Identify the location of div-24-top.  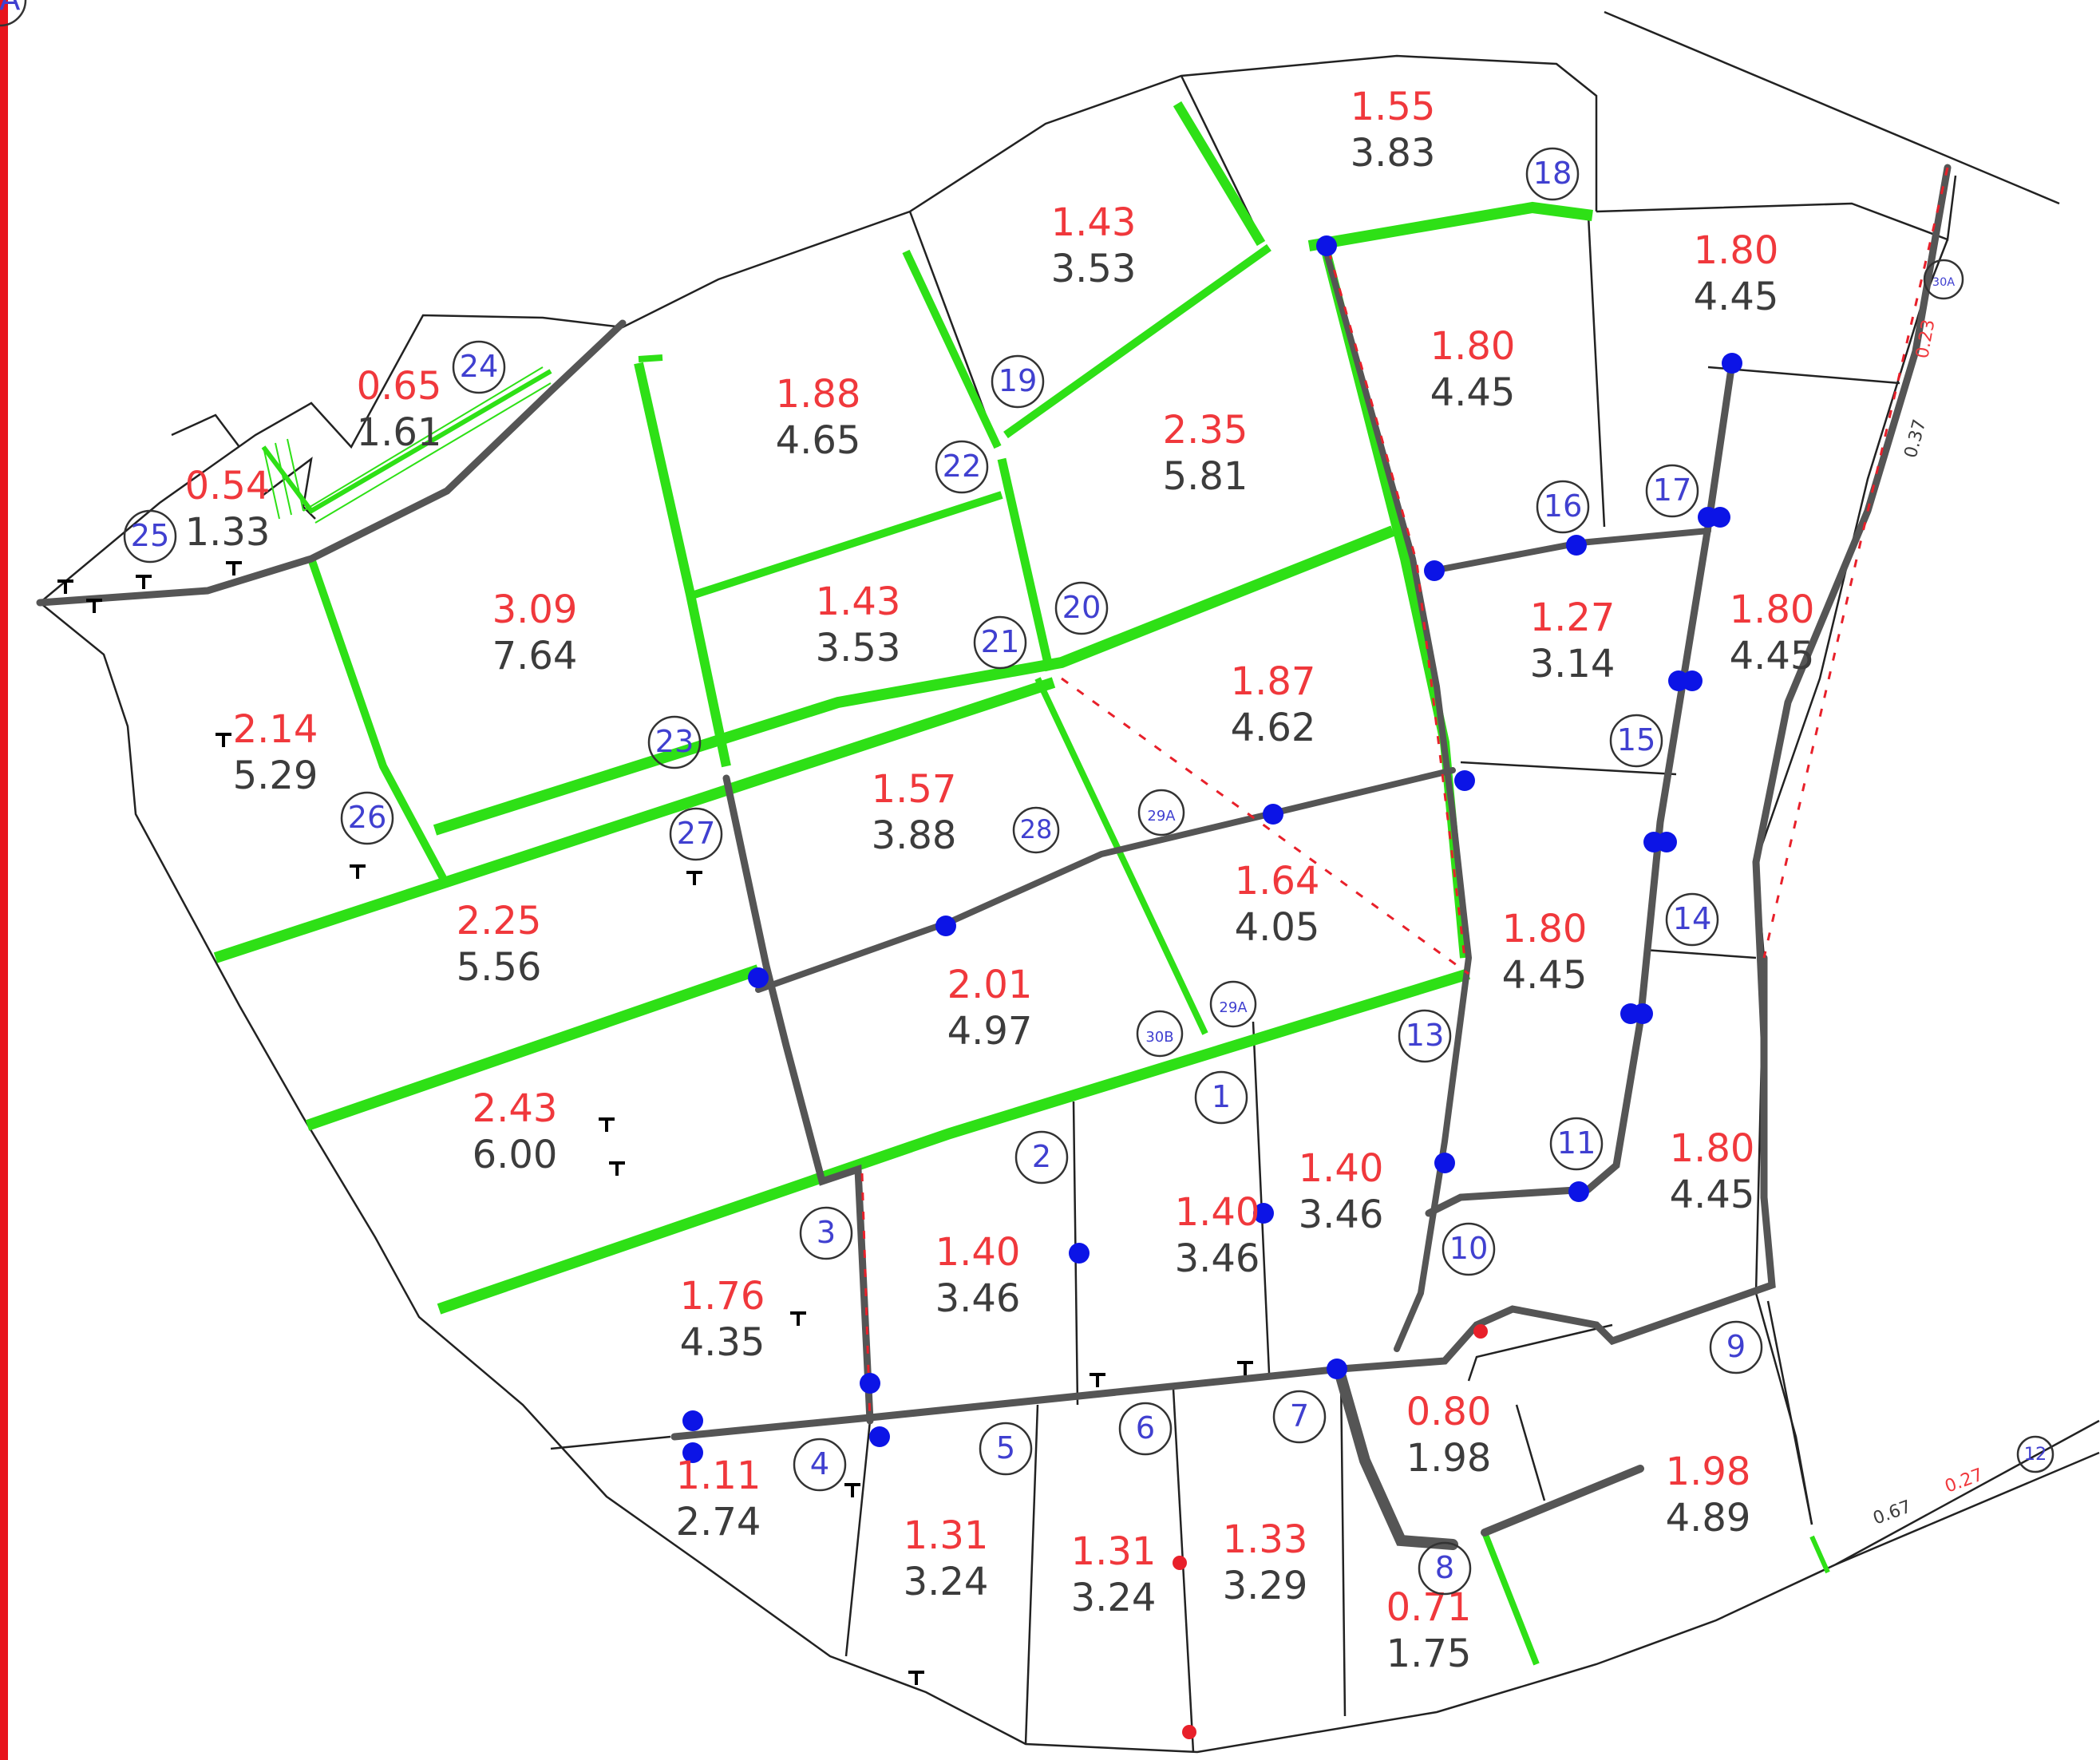
(289, 489).